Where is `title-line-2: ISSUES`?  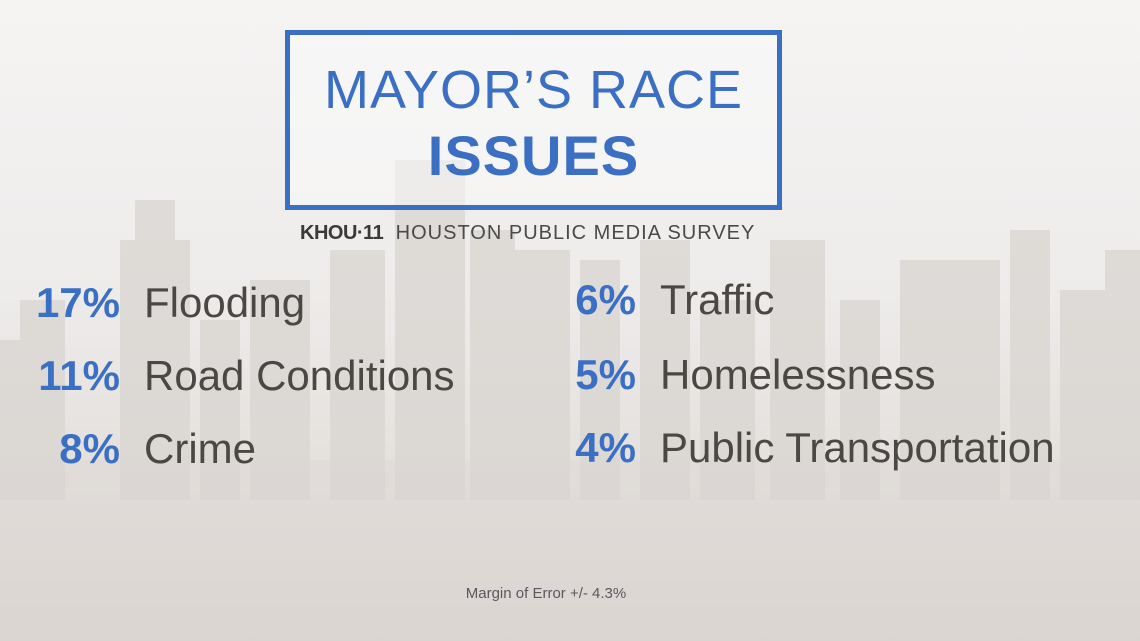
title-line-2: ISSUES is located at coordinates (533, 155).